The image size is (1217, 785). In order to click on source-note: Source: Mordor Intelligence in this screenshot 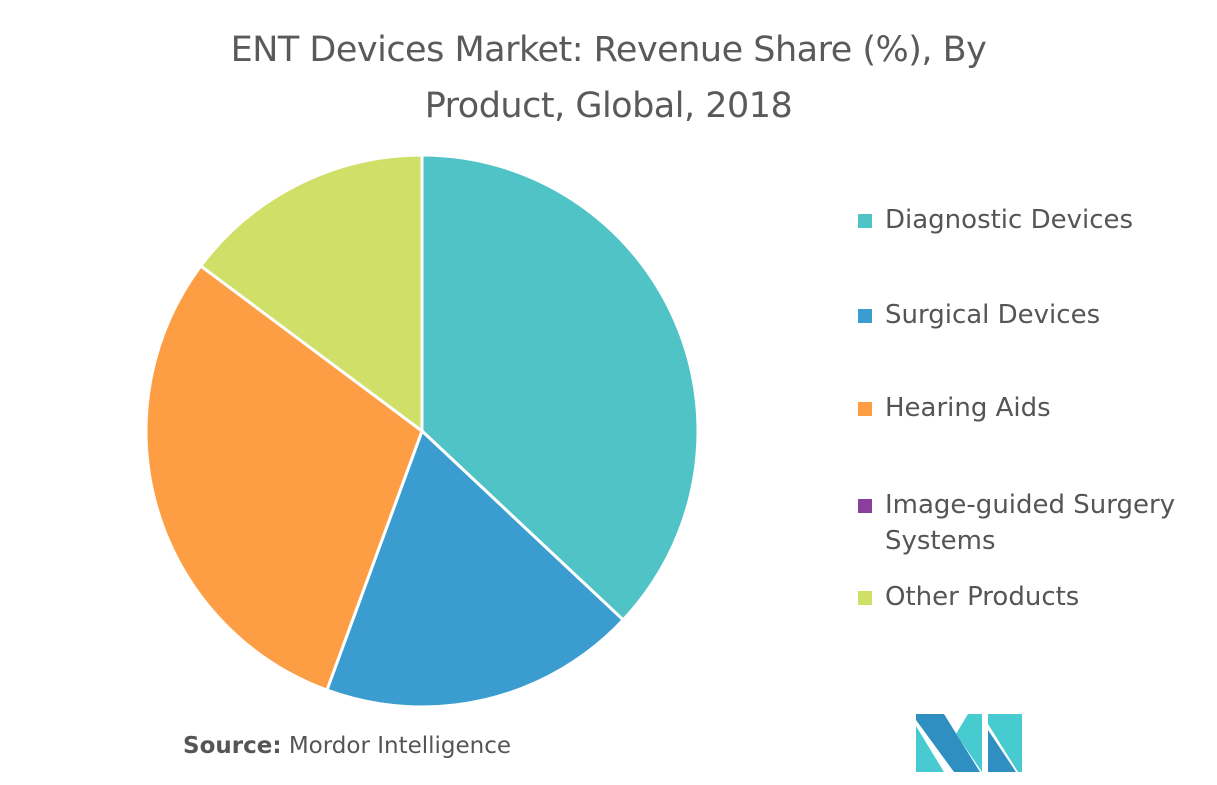, I will do `click(347, 746)`.